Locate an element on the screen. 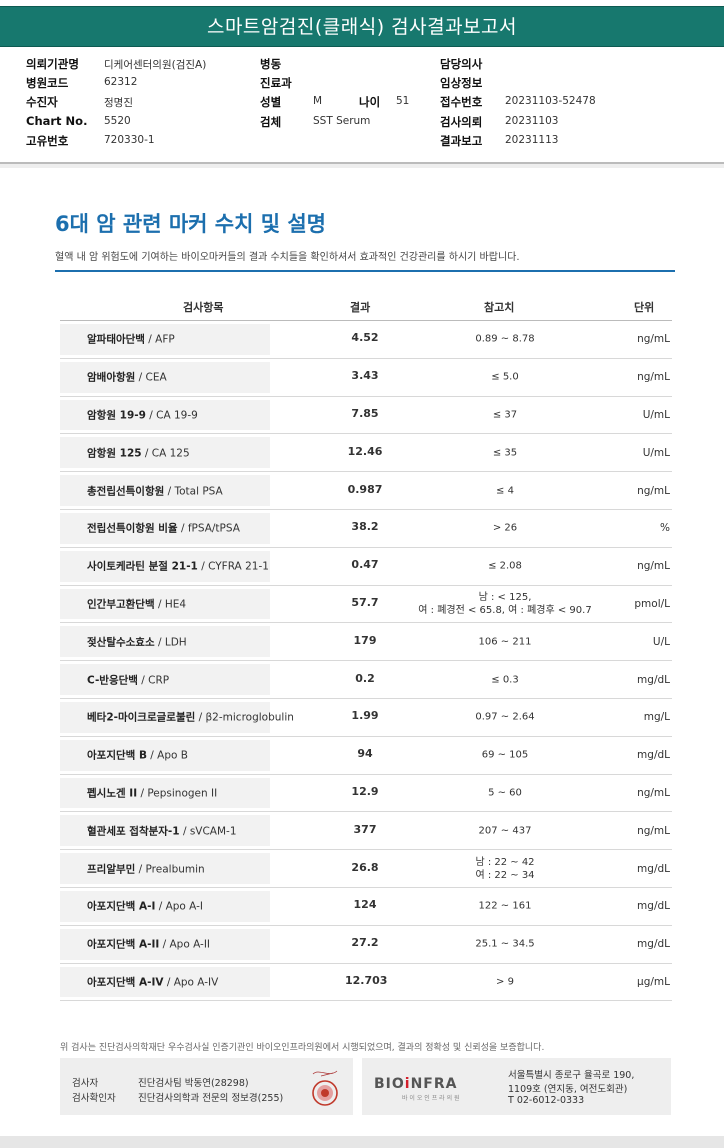  item-name: 베타2-마이크로글로불린 / β2-microglobulin is located at coordinates (190, 717).